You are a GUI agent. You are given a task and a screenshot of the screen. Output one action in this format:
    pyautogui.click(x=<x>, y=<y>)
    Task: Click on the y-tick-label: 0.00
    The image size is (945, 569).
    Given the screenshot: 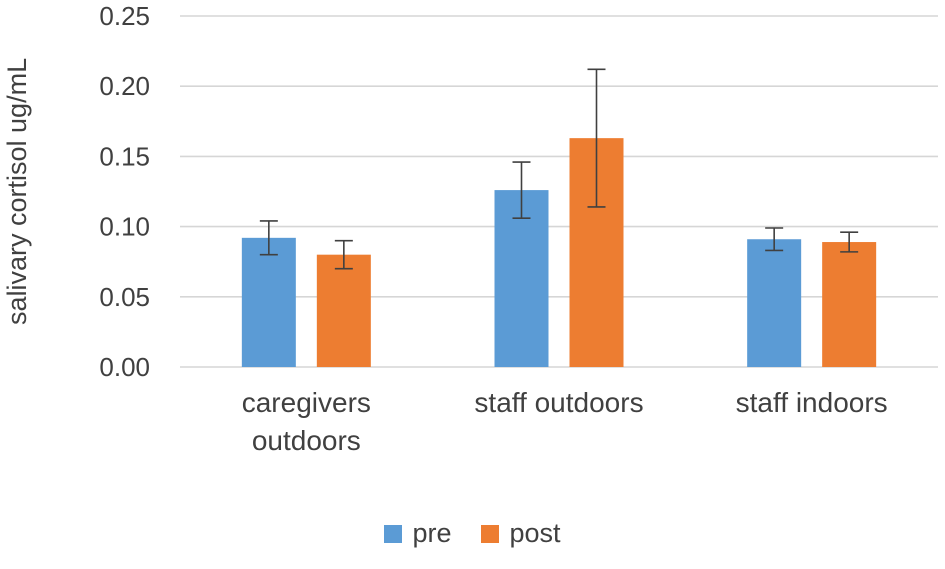 What is the action you would take?
    pyautogui.click(x=124, y=367)
    